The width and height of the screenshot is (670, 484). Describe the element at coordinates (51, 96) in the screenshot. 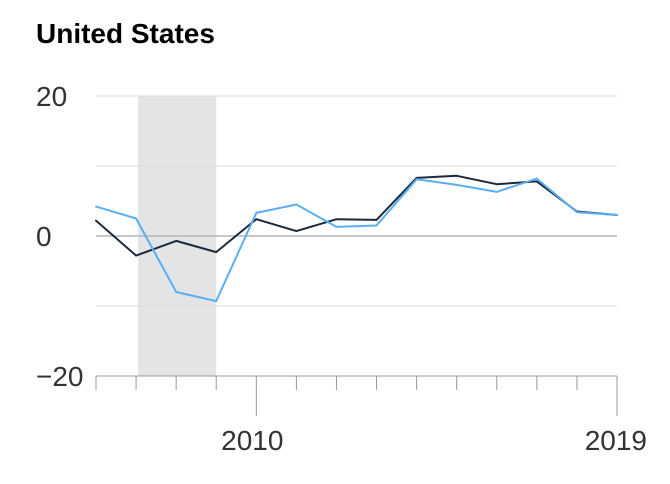

I see `y-tick-label: 20` at that location.